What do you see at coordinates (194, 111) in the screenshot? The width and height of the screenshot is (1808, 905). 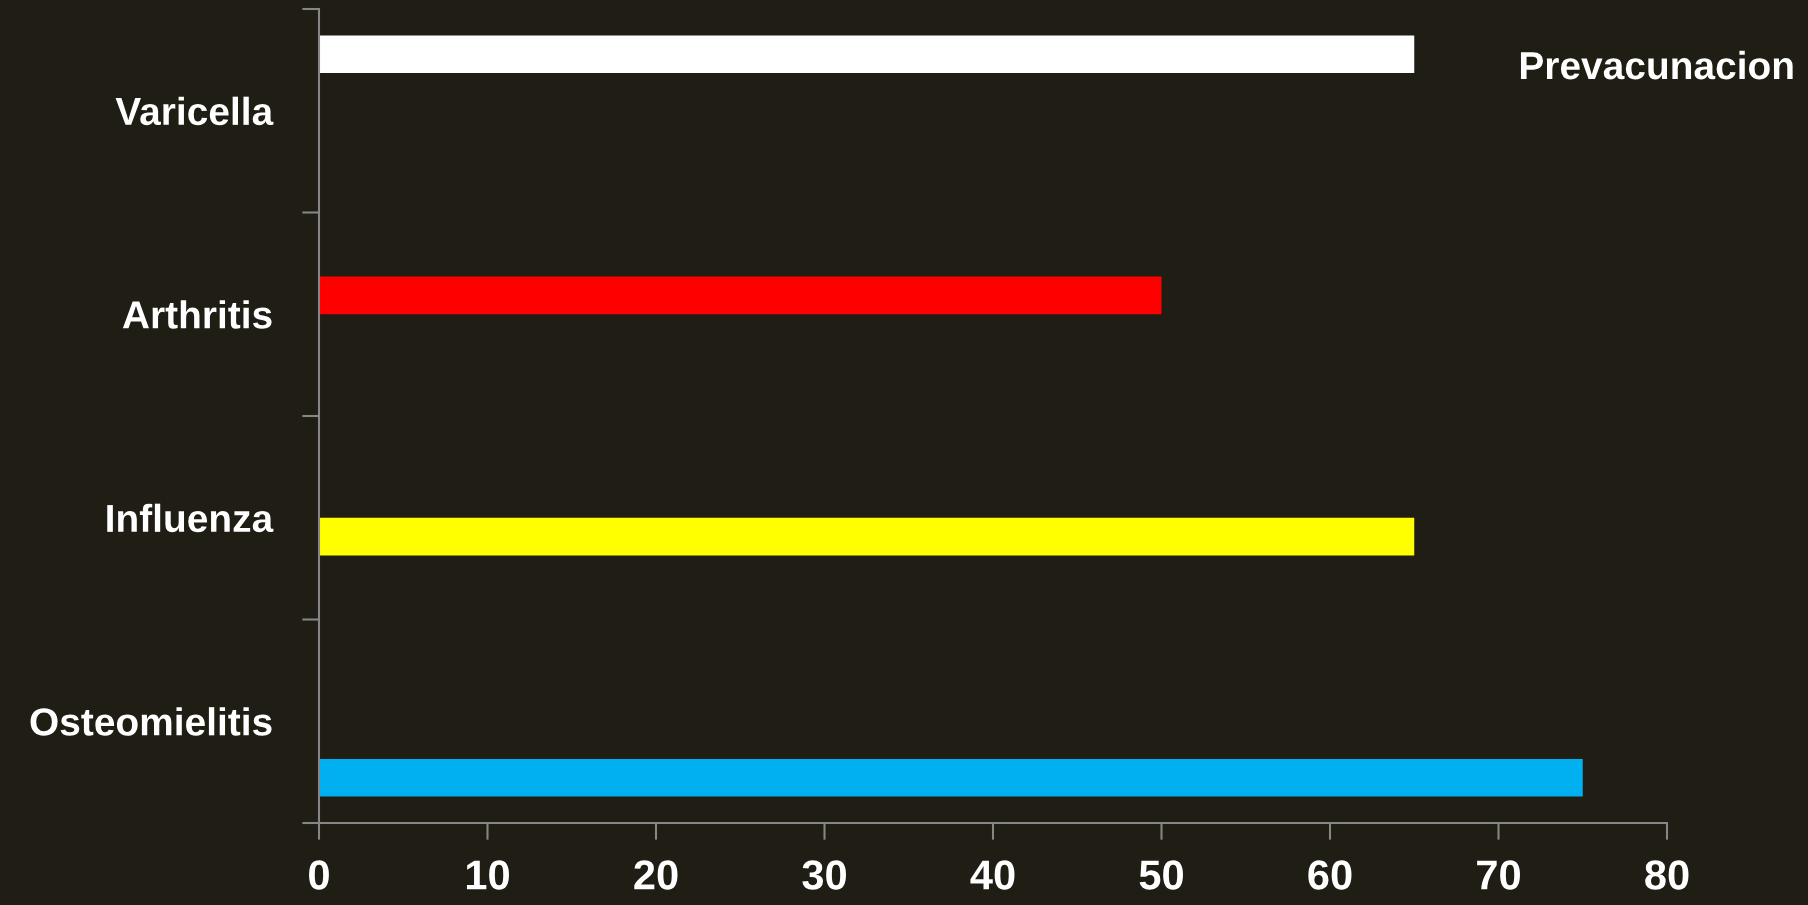 I see `y-tick-label: Varicella` at bounding box center [194, 111].